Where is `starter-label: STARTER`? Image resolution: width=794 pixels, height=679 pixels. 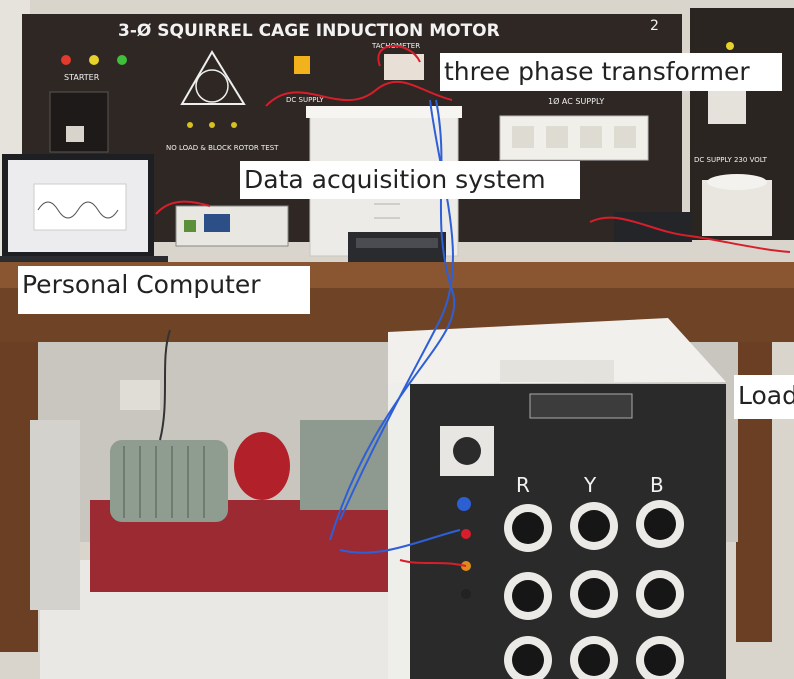
starter-label: STARTER is located at coordinates (82, 77).